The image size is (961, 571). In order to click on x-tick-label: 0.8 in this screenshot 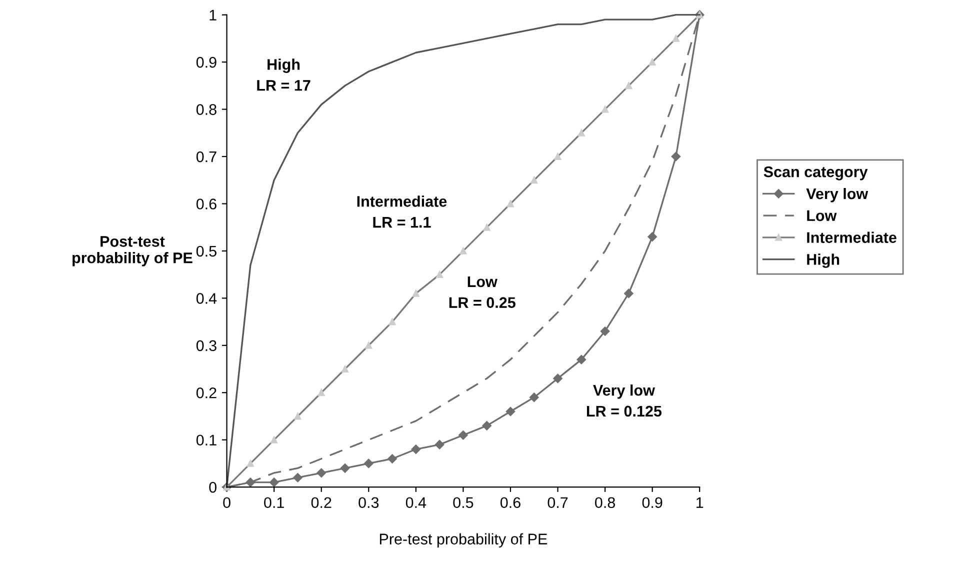, I will do `click(605, 502)`.